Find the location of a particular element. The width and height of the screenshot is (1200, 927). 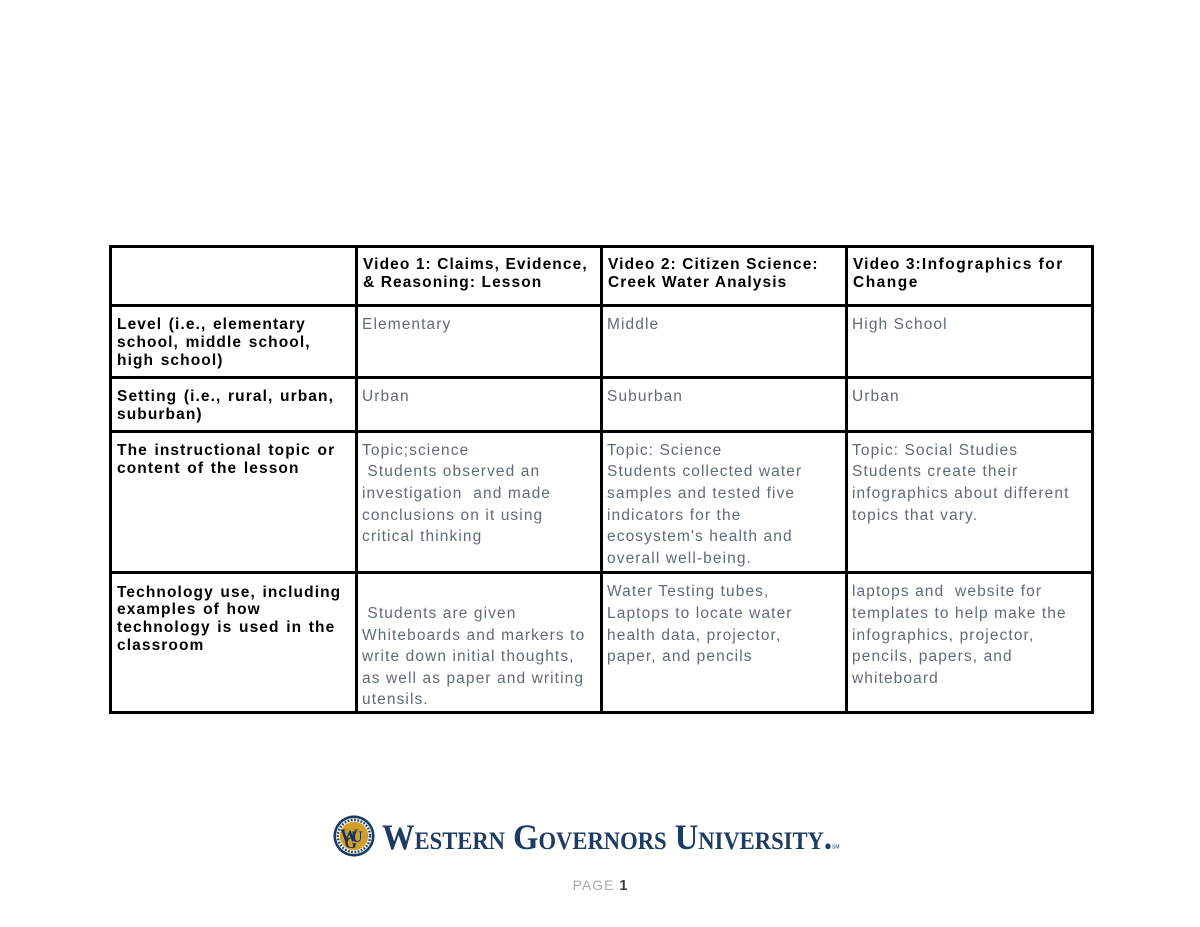

svg-text: W is located at coordinates (349, 836).